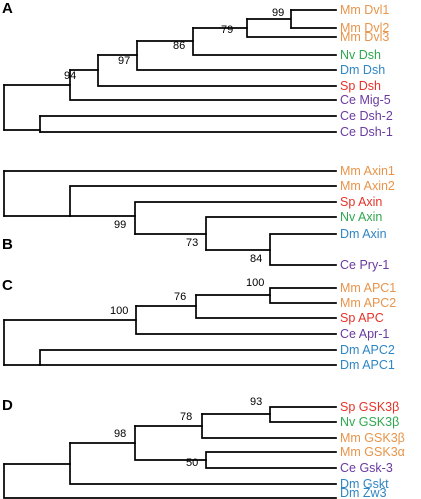  I want to click on leaf-dm-zw3: Dm Zw3, so click(363, 492).